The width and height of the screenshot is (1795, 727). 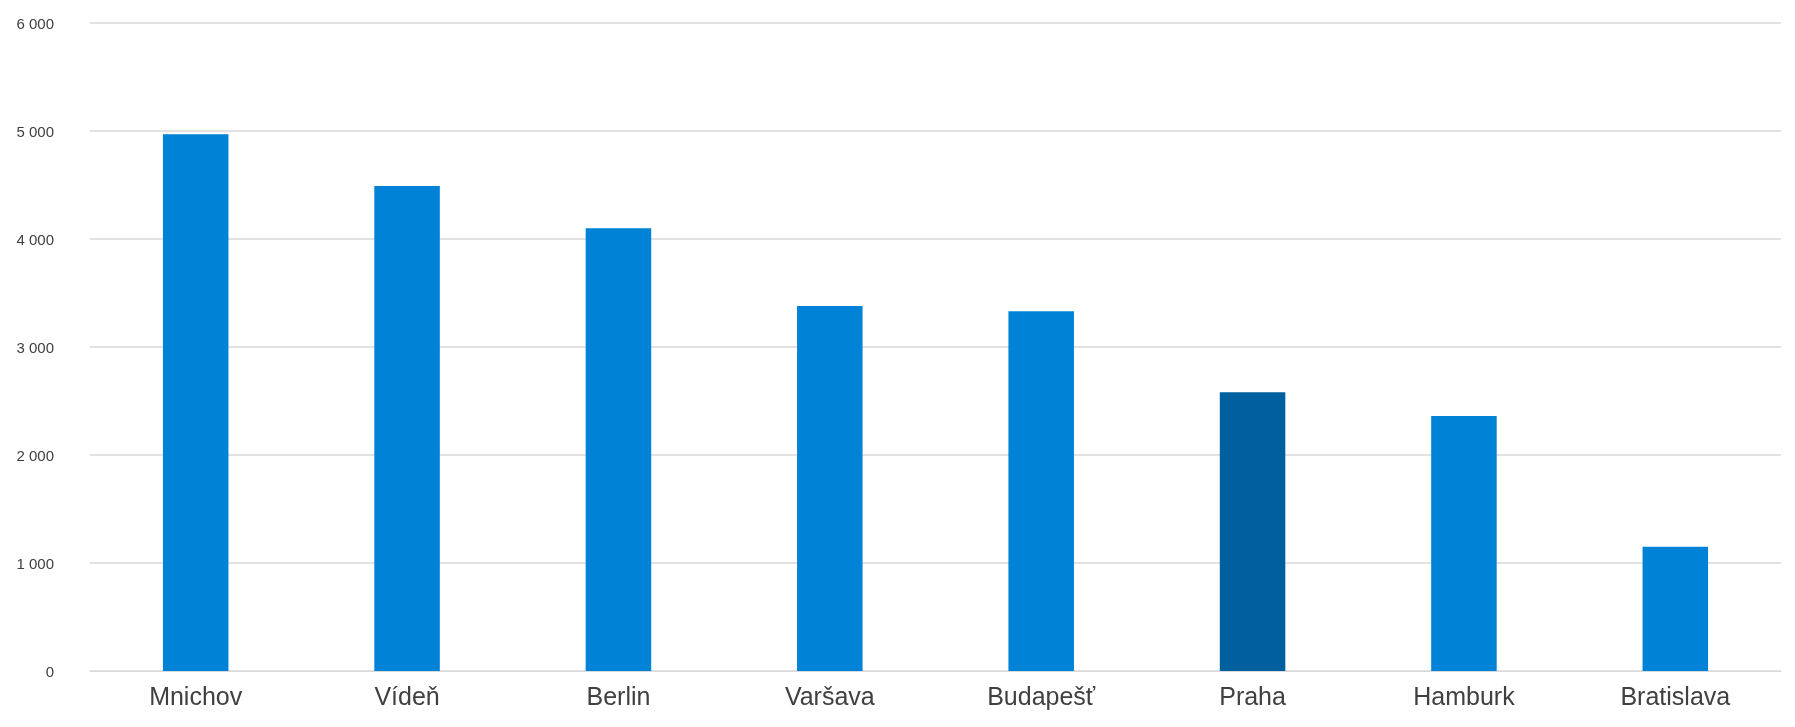 I want to click on y-tick-label: 0, so click(x=49, y=671).